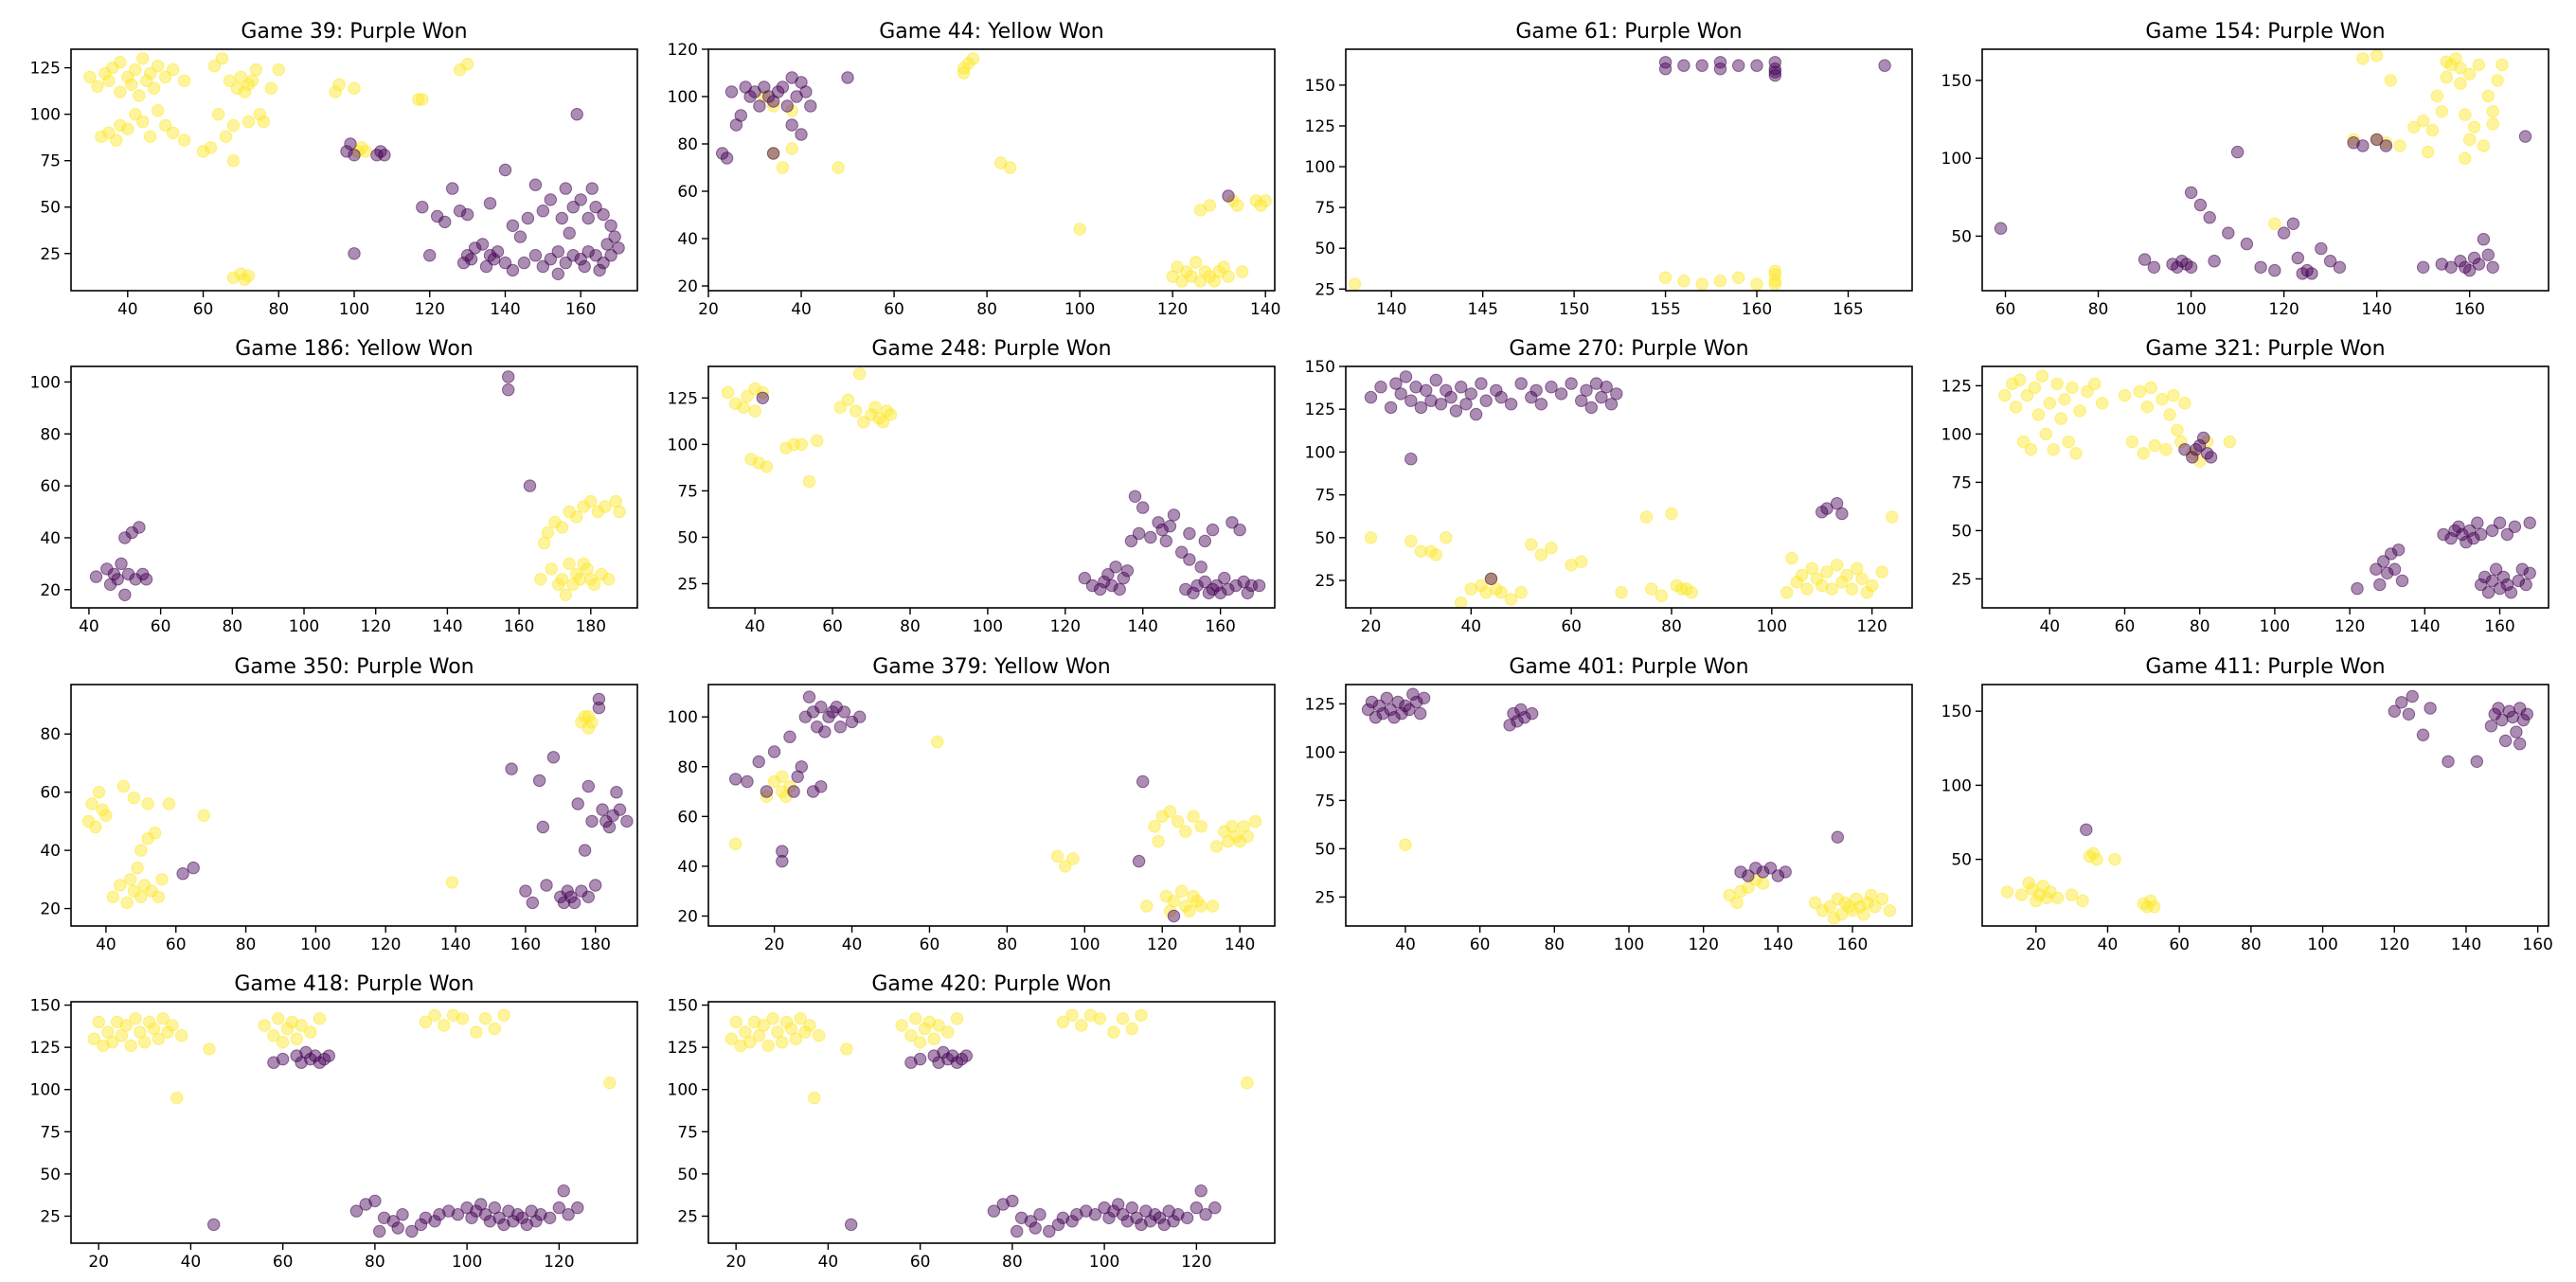  Describe the element at coordinates (1470, 627) in the screenshot. I see `x-tick-label: 40` at that location.